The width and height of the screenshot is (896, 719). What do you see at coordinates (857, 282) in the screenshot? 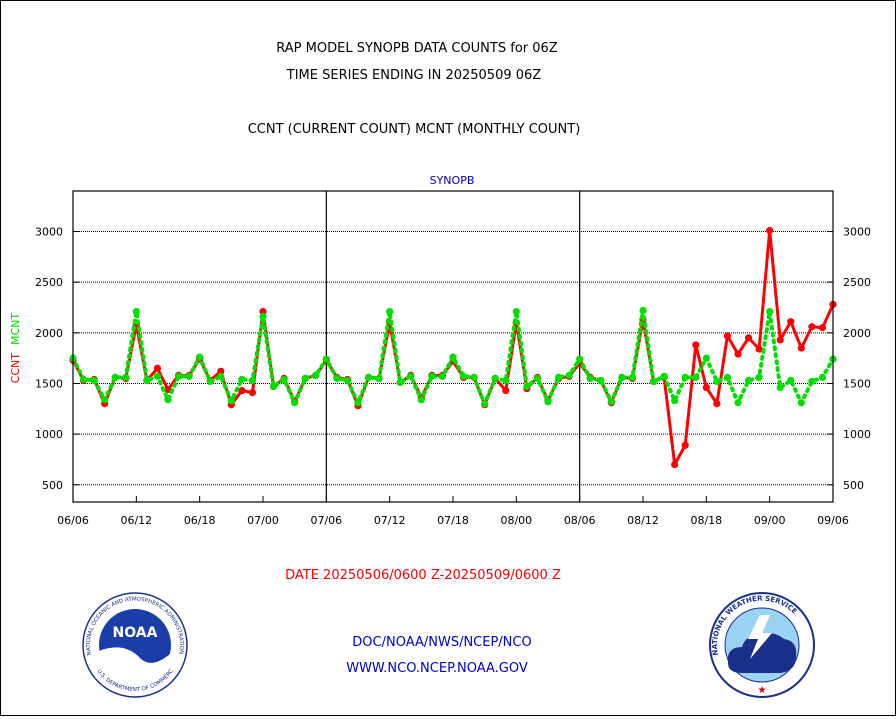
I see `y-tick-label-right: 2500` at bounding box center [857, 282].